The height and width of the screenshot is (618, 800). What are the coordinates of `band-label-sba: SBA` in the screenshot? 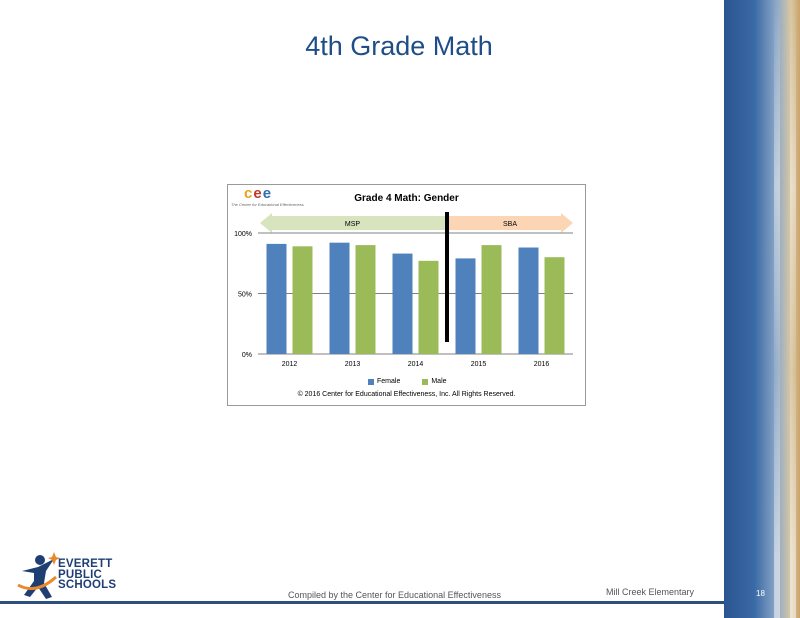 It's located at (510, 224).